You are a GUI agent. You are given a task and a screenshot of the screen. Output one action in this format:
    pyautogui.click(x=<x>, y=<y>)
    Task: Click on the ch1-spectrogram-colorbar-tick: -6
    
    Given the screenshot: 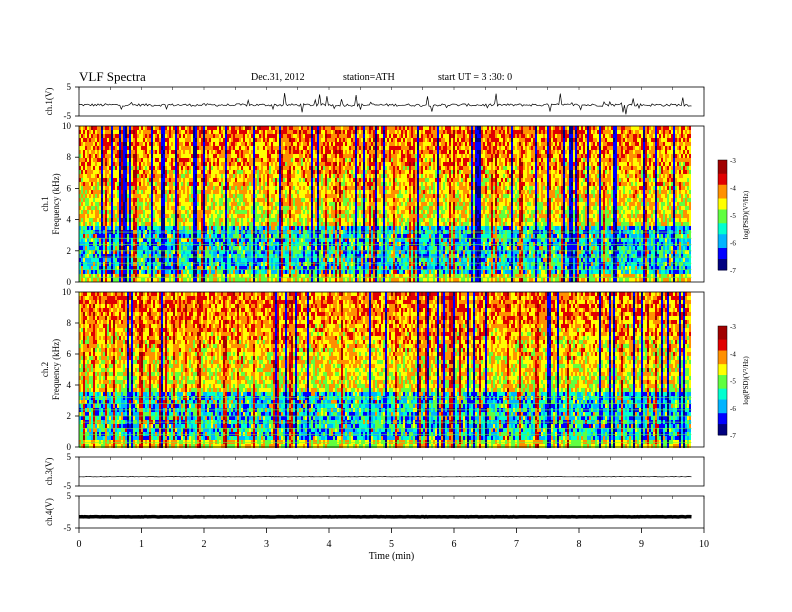 What is the action you would take?
    pyautogui.click(x=733, y=244)
    